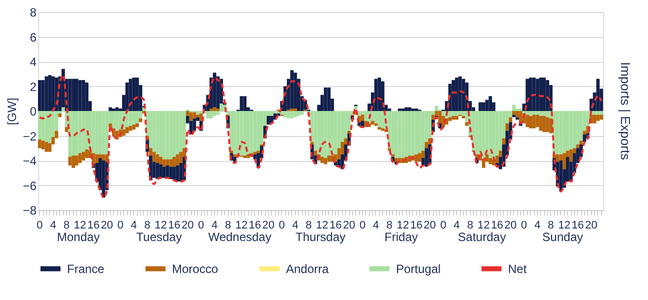 This screenshot has width=648, height=300. What do you see at coordinates (240, 237) in the screenshot?
I see `text: Wednesday` at bounding box center [240, 237].